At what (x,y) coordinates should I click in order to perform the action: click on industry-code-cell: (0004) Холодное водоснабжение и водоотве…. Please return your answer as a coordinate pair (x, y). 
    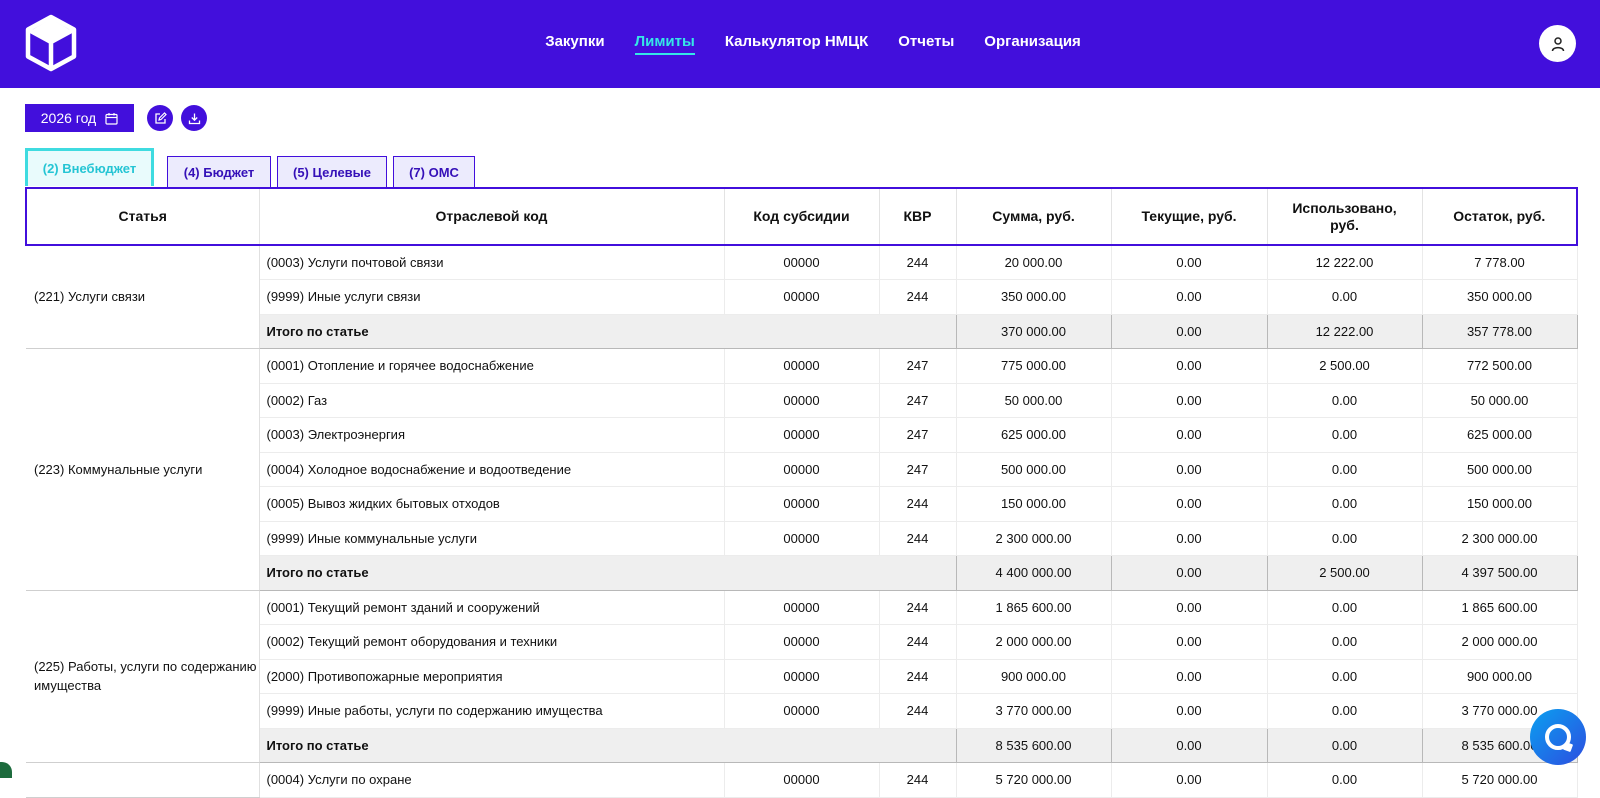
    Looking at the image, I should click on (492, 469).